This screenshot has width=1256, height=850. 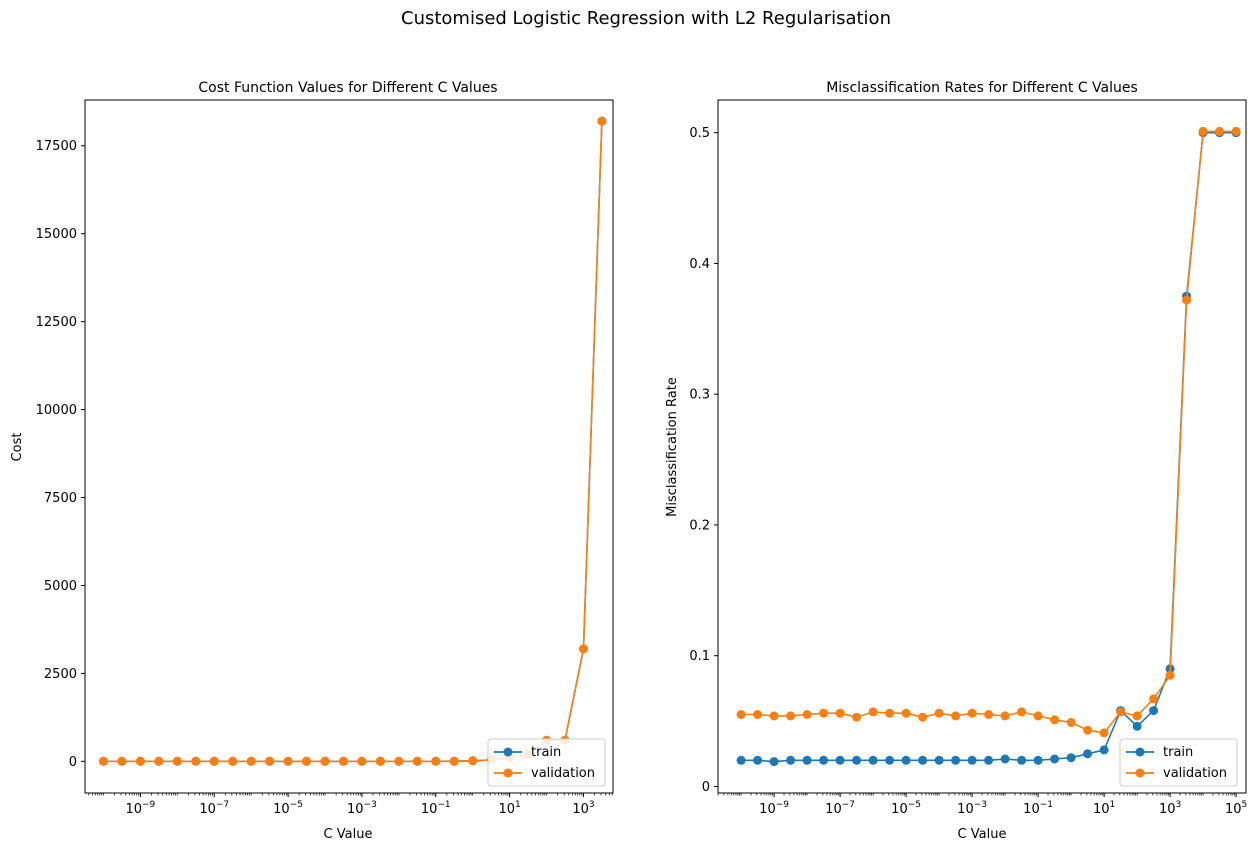 What do you see at coordinates (60, 586) in the screenshot?
I see `y-tick-label: 5000` at bounding box center [60, 586].